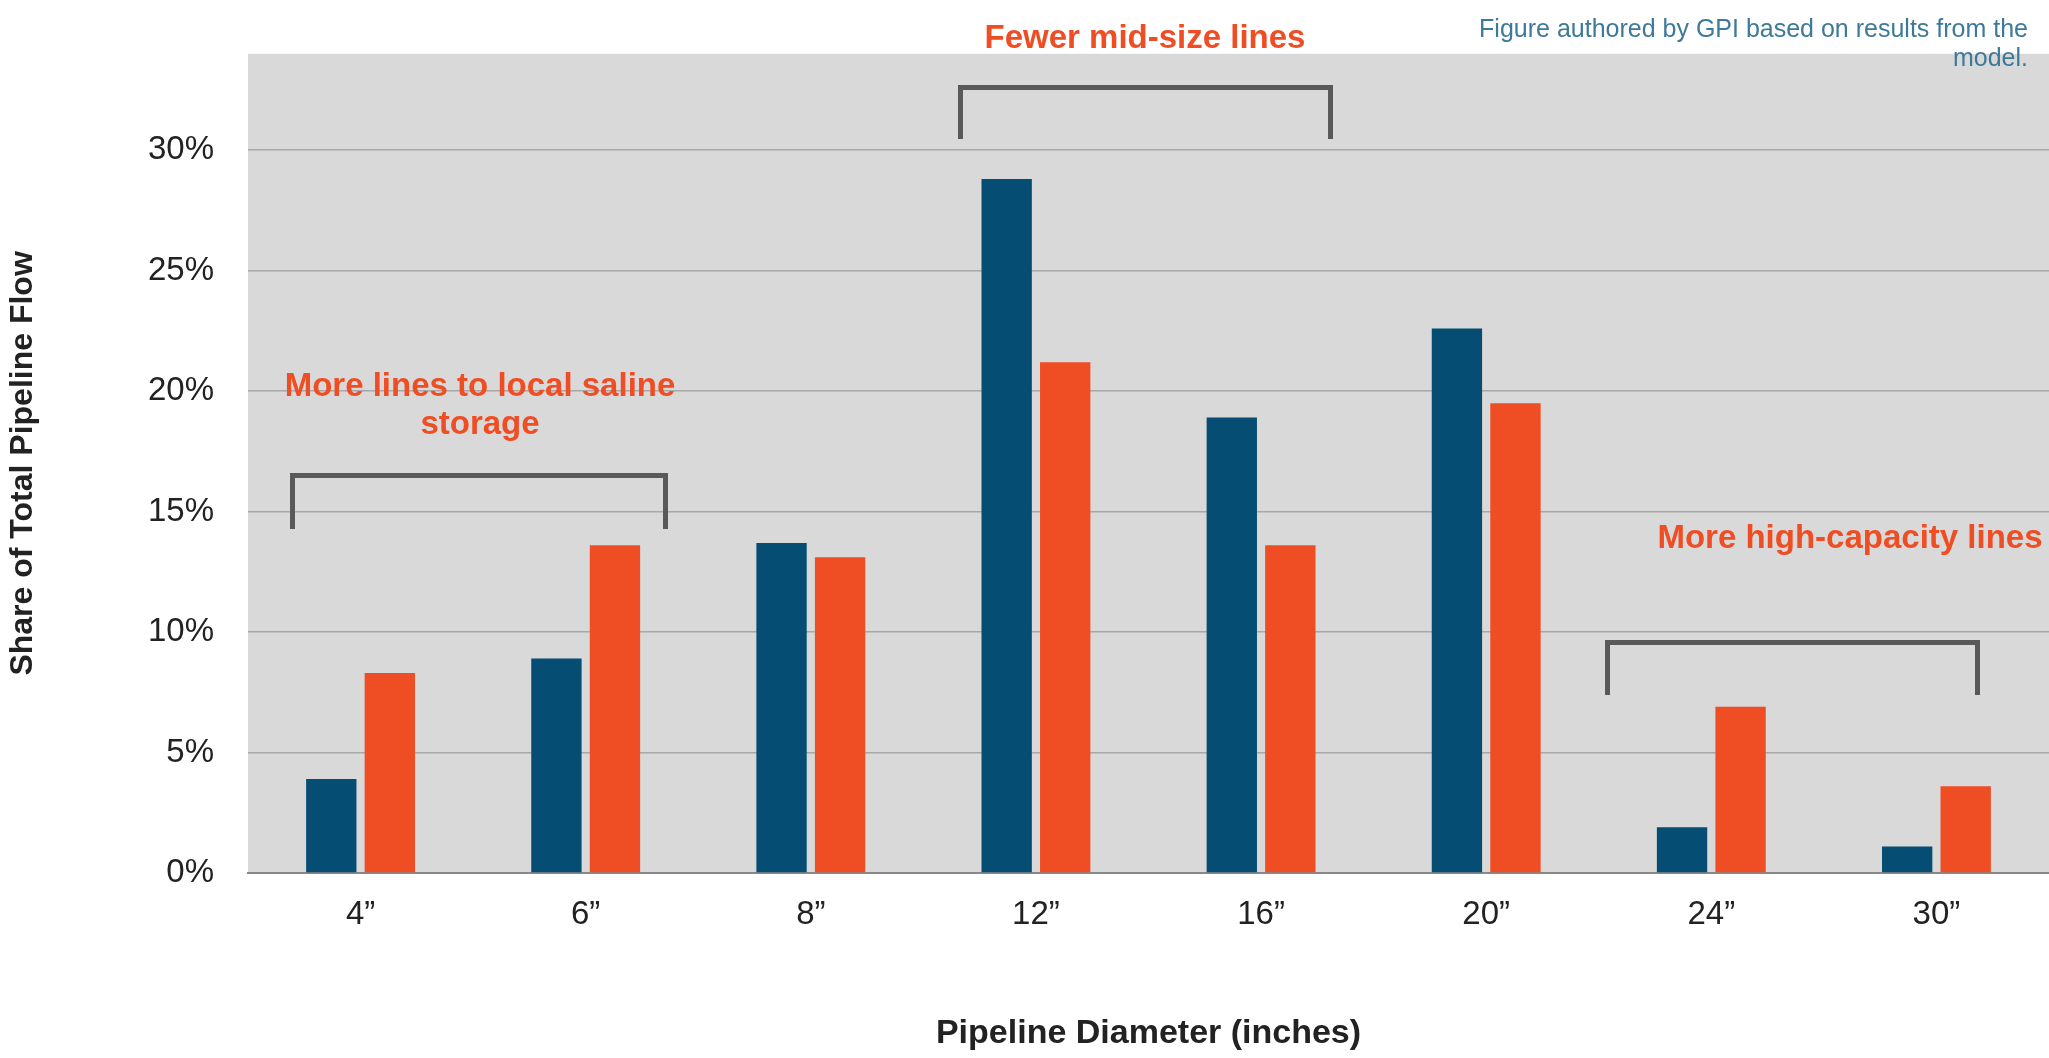 The height and width of the screenshot is (1058, 2049). Describe the element at coordinates (480, 404) in the screenshot. I see `annotation: More lines to local saline storage` at that location.